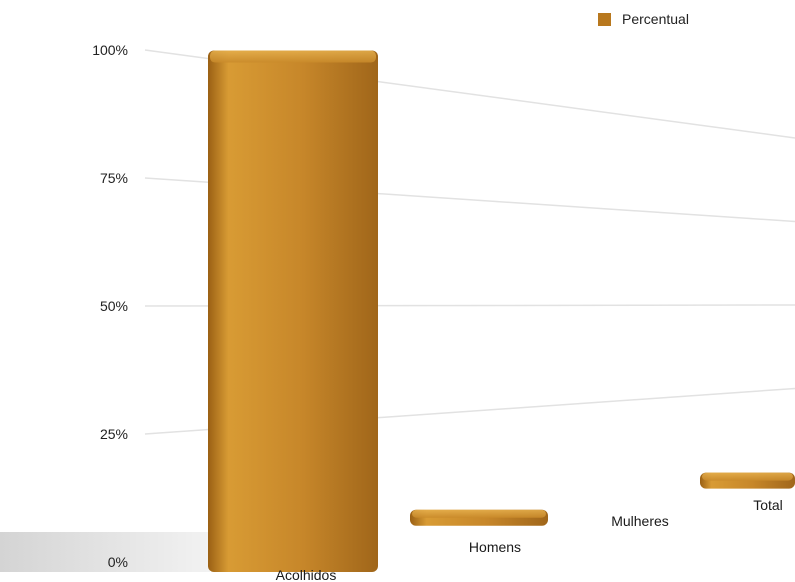 The width and height of the screenshot is (795, 582). Describe the element at coordinates (655, 19) in the screenshot. I see `legend-label: Percentual` at that location.